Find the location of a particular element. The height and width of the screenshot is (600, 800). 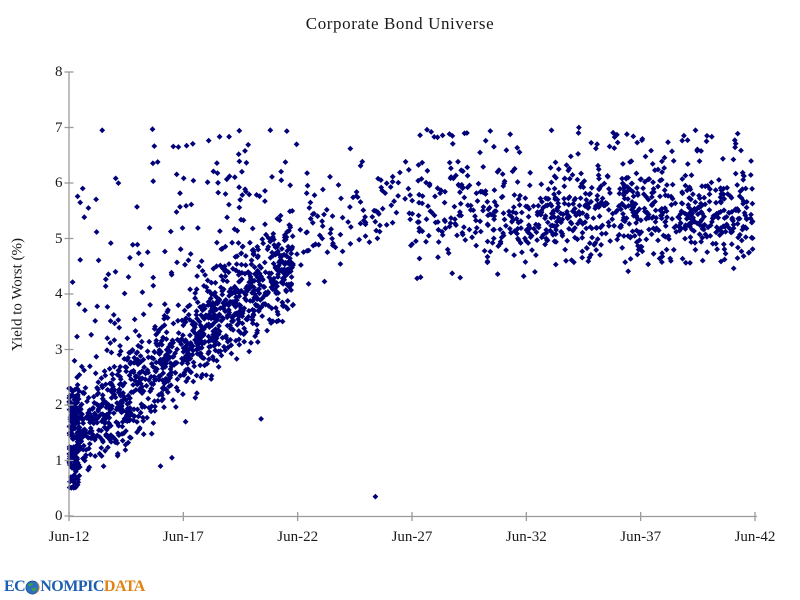

x-tick-label: Jun-22 is located at coordinates (298, 536).